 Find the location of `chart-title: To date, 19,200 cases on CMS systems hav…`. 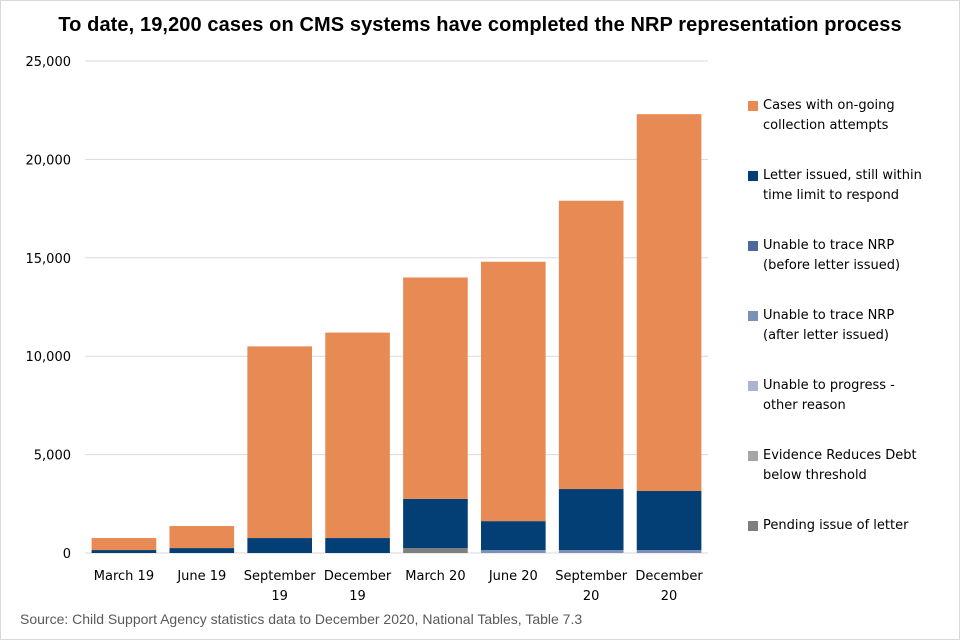

chart-title: To date, 19,200 cases on CMS systems hav… is located at coordinates (480, 25).